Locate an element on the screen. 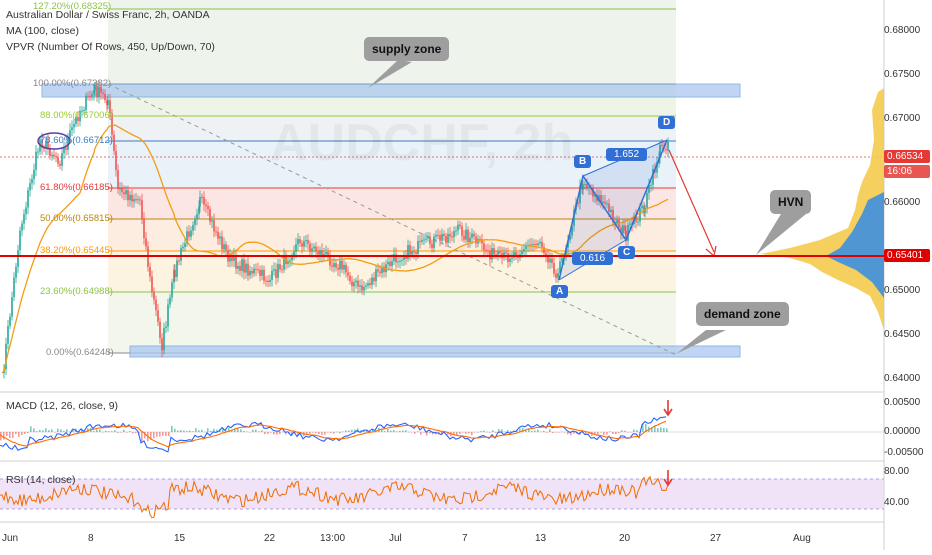 Image resolution: width=932 pixels, height=555 pixels. supply-zone-callout: supply zone is located at coordinates (407, 49).